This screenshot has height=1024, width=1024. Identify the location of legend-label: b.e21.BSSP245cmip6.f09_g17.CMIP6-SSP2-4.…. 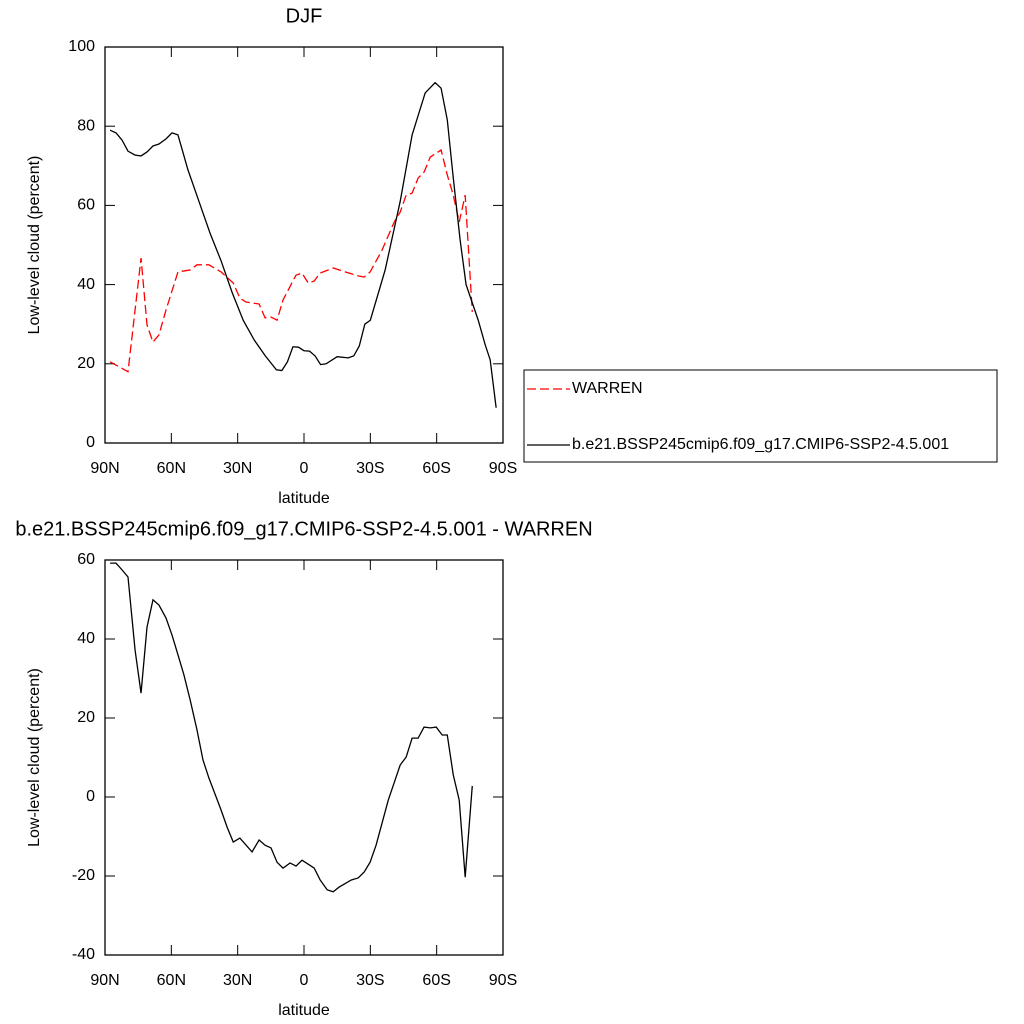
(760, 444).